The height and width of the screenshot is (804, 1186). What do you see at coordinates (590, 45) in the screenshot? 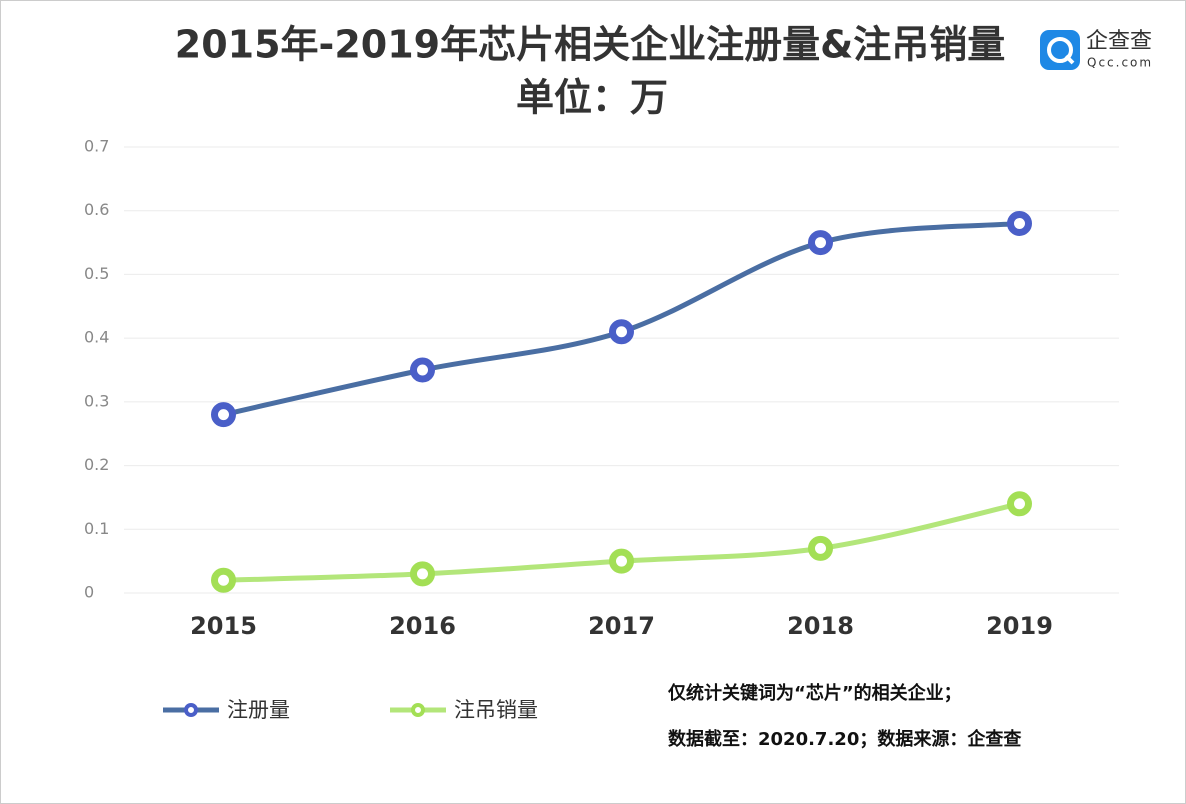
I see `chart-title: 2015年-2019年芯片相关企业注册量&注吊销量` at bounding box center [590, 45].